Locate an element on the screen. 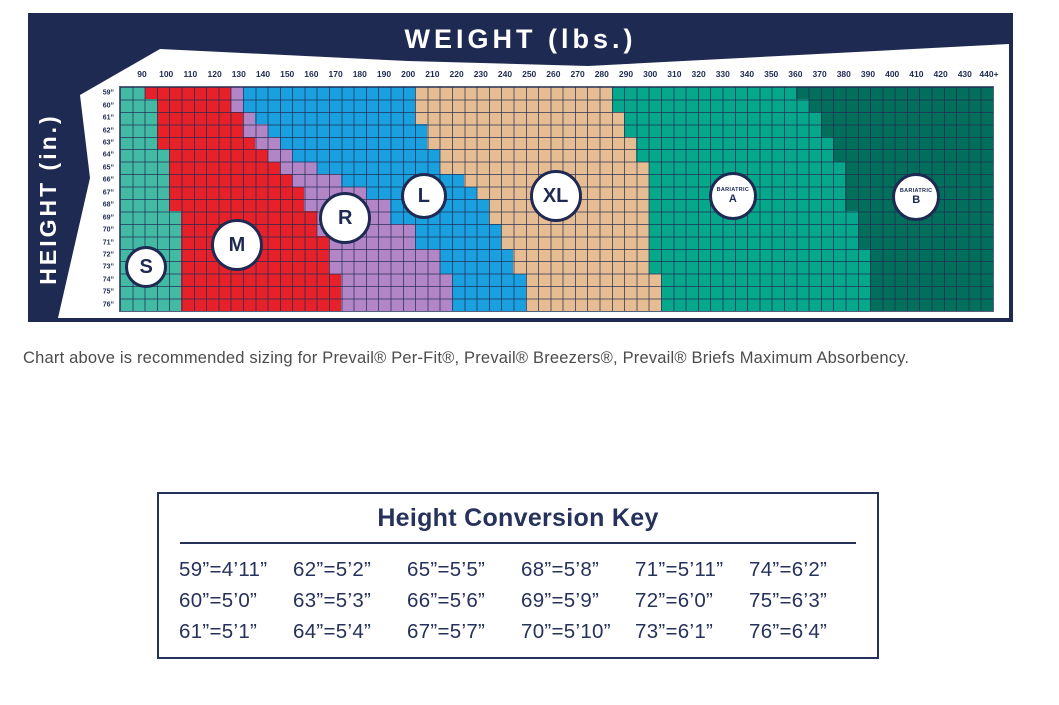 Image resolution: width=1059 pixels, height=705 pixels. size-letter: R is located at coordinates (345, 218).